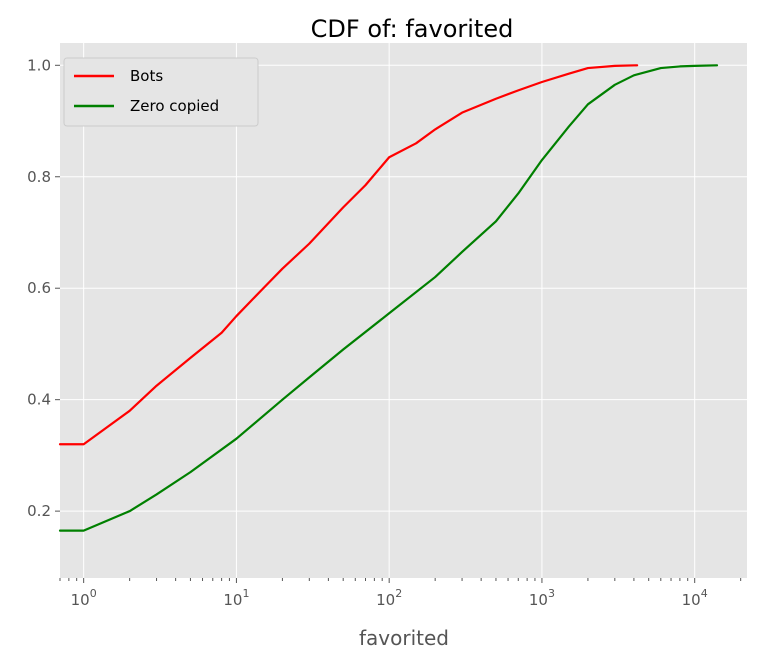 The image size is (759, 654). I want to click on y-tick-label: 0.4, so click(39, 400).